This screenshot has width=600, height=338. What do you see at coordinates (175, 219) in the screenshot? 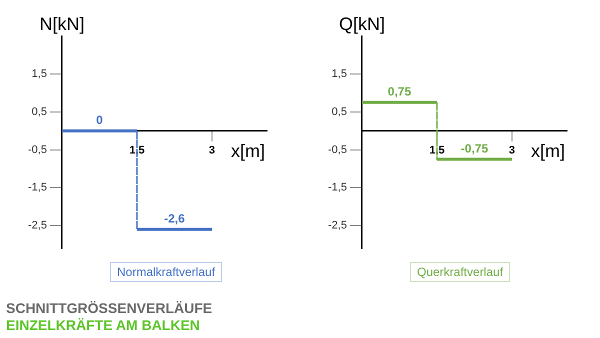
I see `data-label: -2,6` at bounding box center [175, 219].